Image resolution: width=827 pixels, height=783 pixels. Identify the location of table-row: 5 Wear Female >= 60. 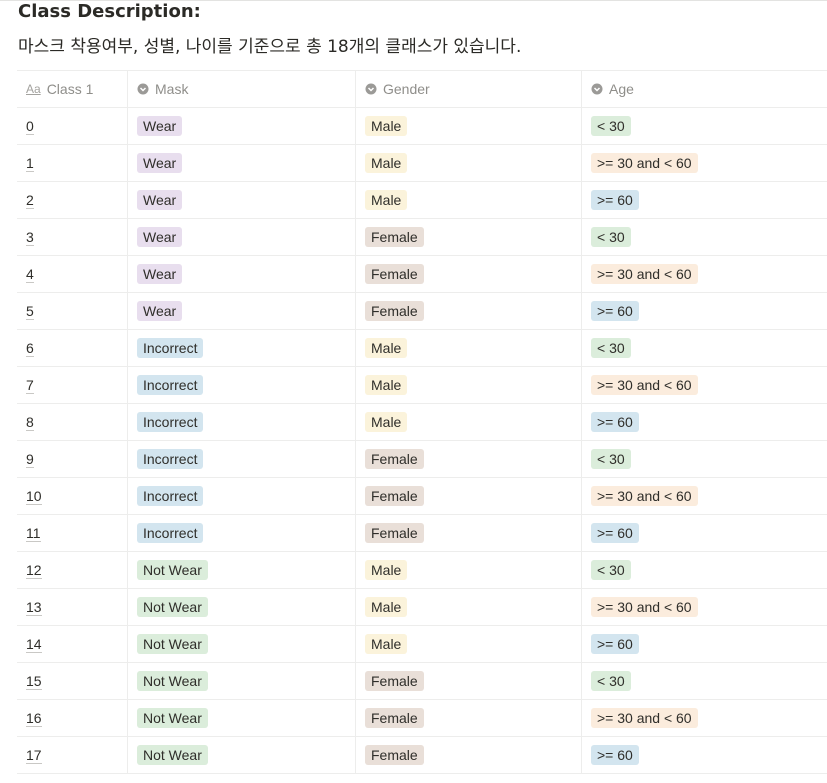
(422, 311).